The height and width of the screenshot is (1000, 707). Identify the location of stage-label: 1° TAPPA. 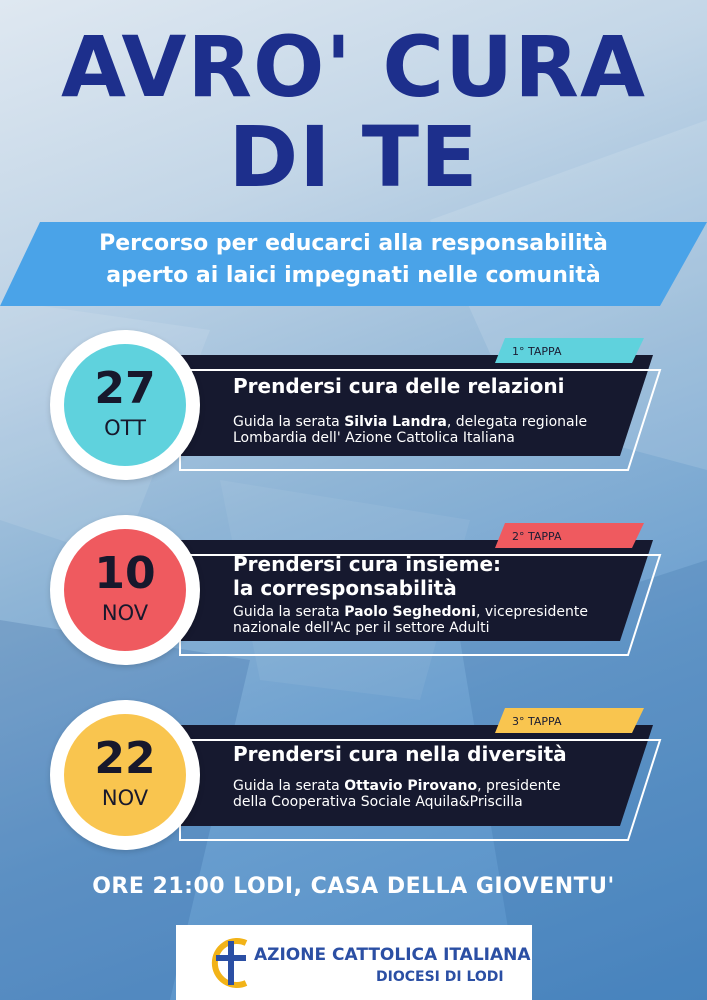
(537, 351).